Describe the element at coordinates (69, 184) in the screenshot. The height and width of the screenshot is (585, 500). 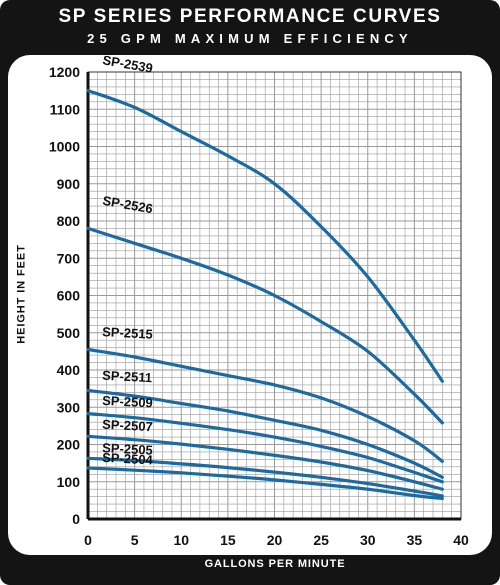
I see `y-tick-label: 900` at that location.